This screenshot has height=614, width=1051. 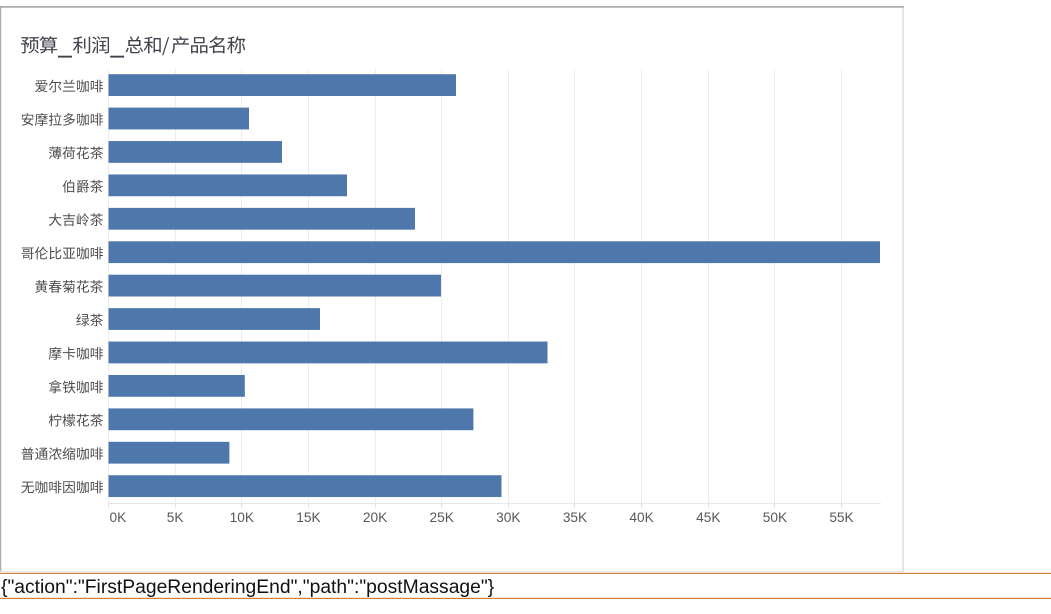 I want to click on svg-text: 25K, so click(x=442, y=517).